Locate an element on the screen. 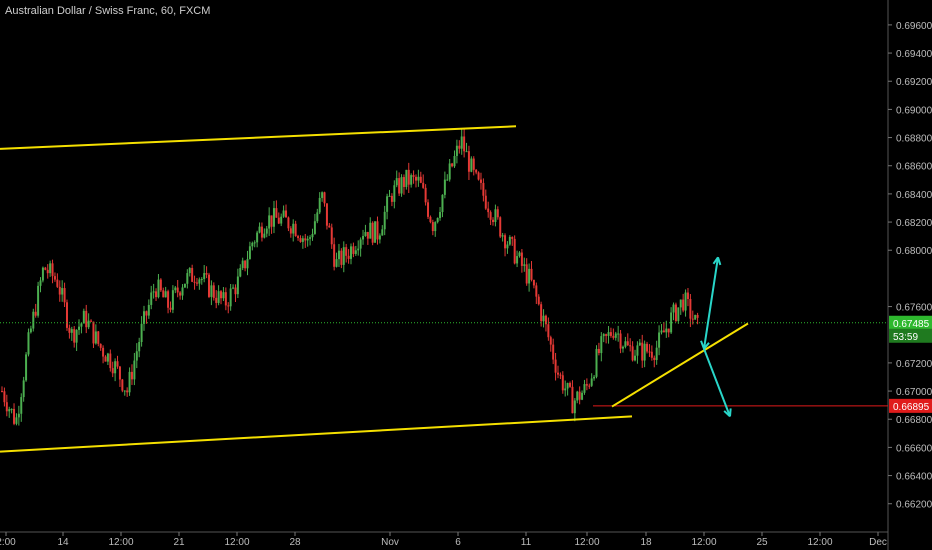 The image size is (932, 550). y-tick-label: 0.68000 is located at coordinates (914, 251).